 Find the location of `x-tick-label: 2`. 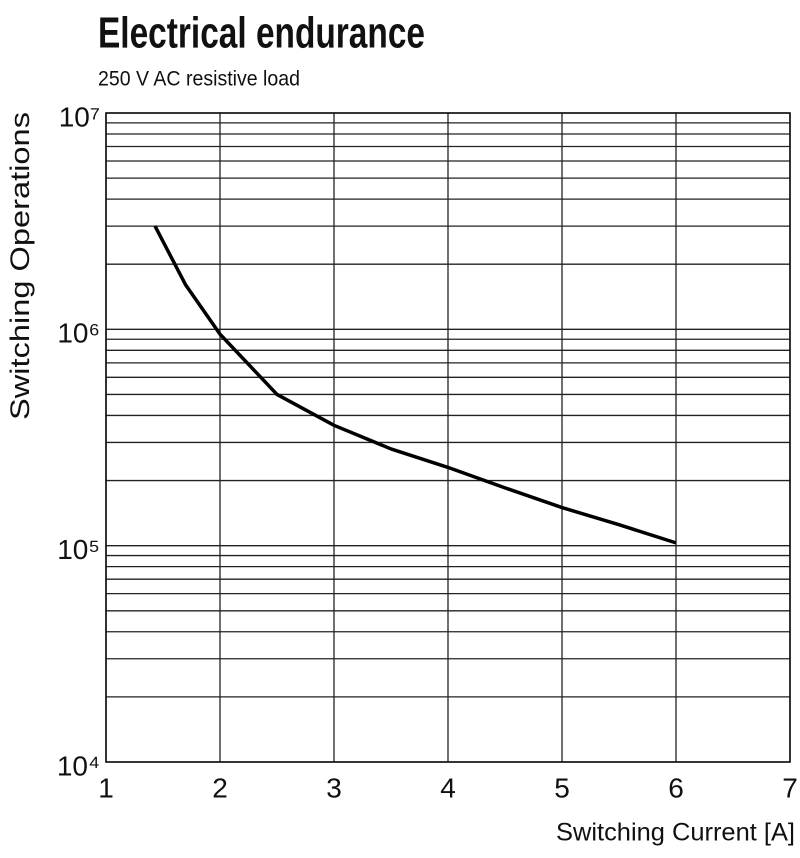

x-tick-label: 2 is located at coordinates (220, 787).